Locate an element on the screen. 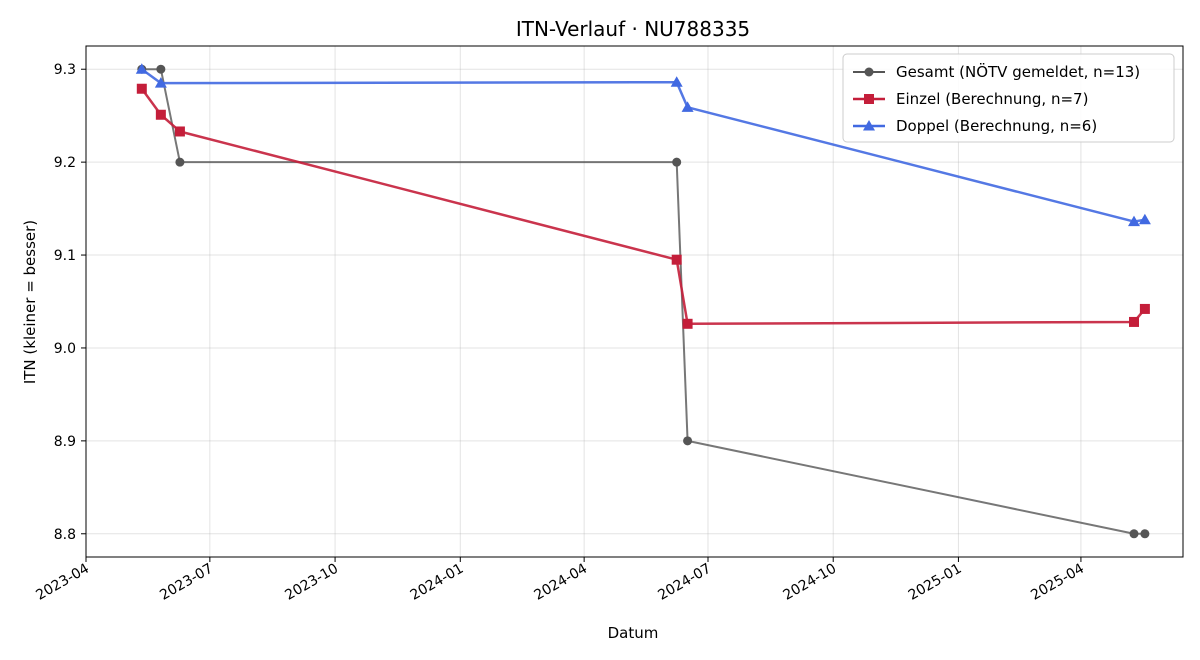  x-tick-label: 2023-07 is located at coordinates (186, 582).